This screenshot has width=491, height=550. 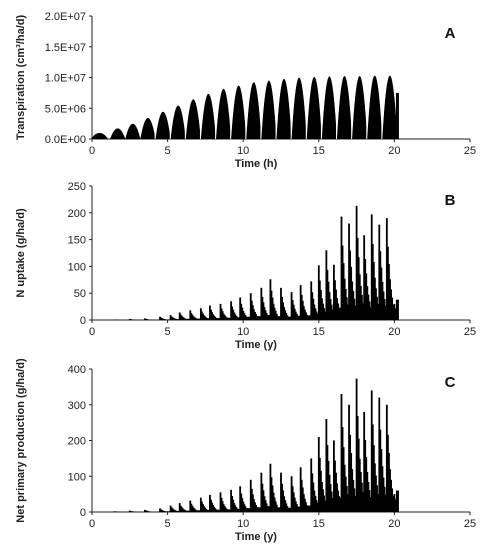 What do you see at coordinates (282, 329) in the screenshot?
I see `panel-b-x-ticks: 0 5 10 15 20 25` at bounding box center [282, 329].